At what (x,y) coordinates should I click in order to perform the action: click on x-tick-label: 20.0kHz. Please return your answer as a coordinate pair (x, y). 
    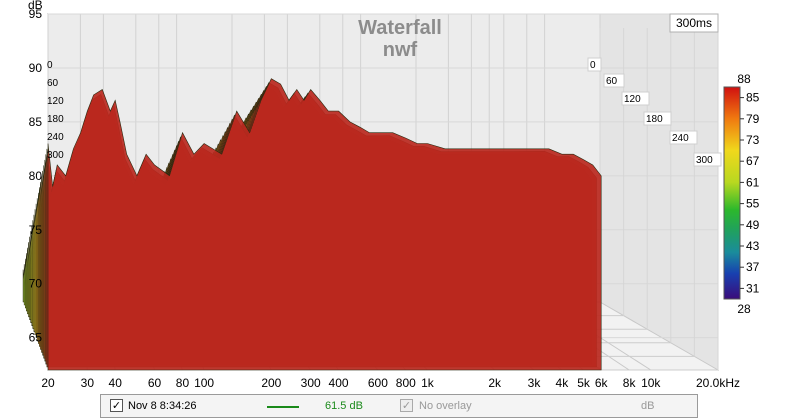
    Looking at the image, I should click on (718, 383).